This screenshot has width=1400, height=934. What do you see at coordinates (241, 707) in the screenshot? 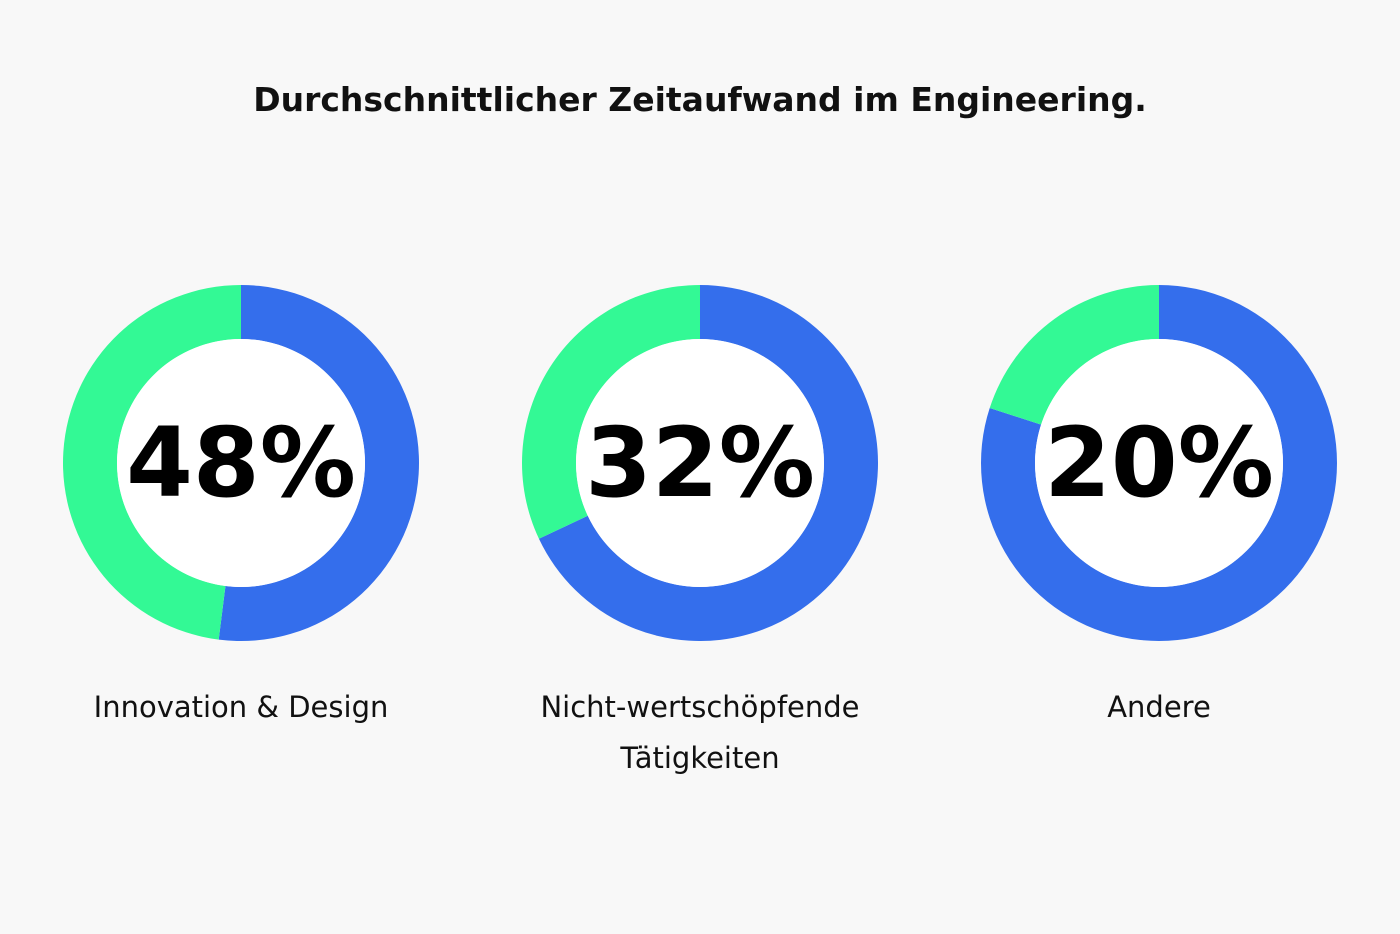
I see `category-label: Innovation & Design` at bounding box center [241, 707].